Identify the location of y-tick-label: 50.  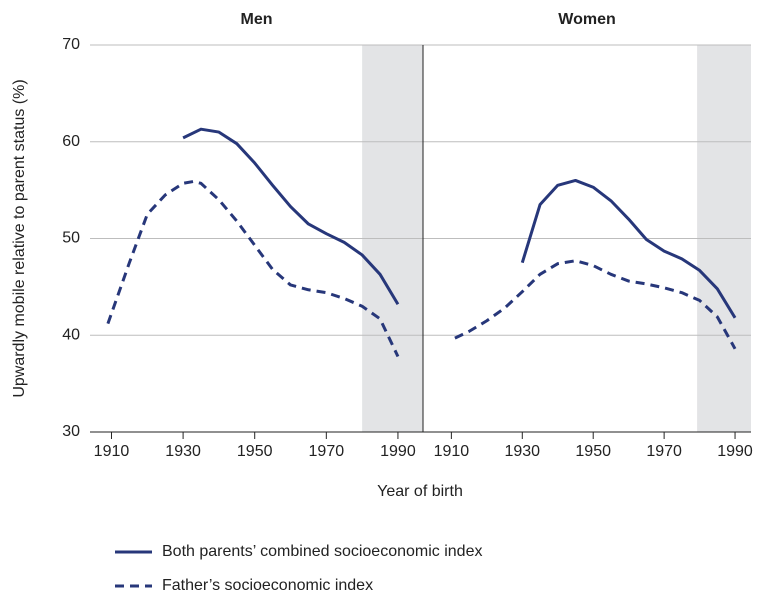
(71, 238).